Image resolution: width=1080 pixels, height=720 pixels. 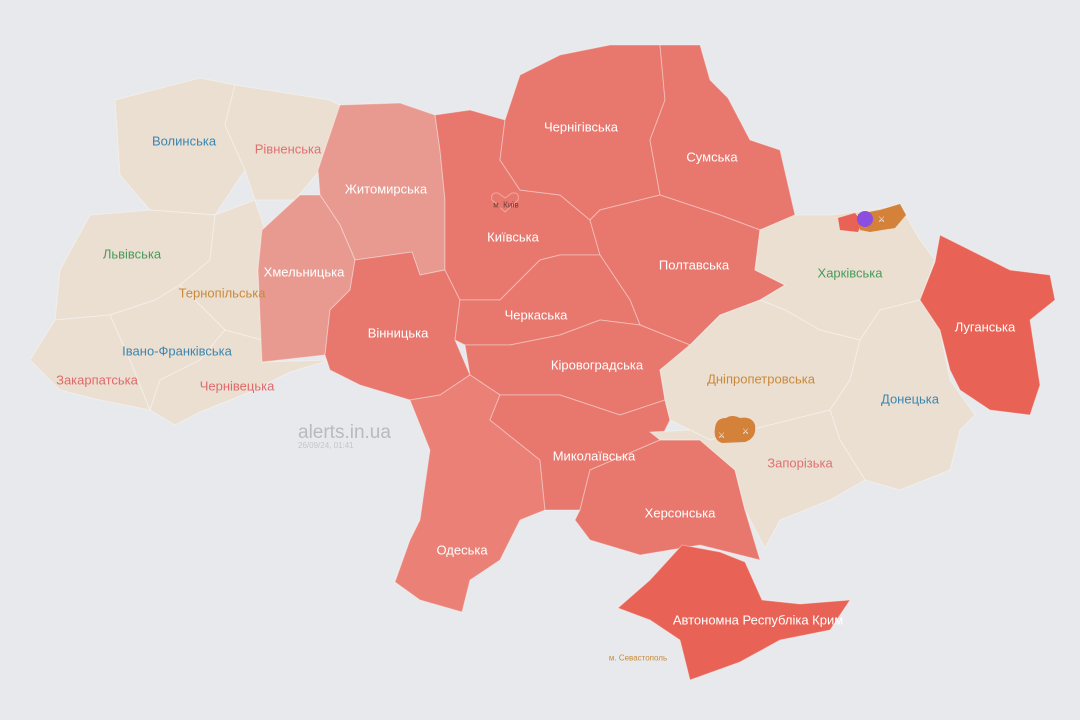 I want to click on region-donetsk, so click(x=902, y=395).